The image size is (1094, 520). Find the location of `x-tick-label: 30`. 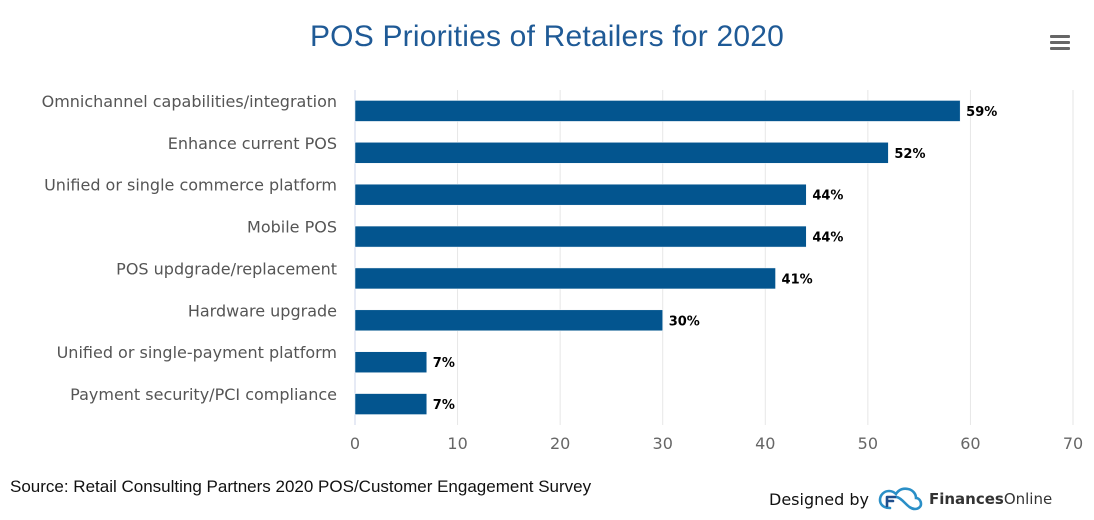

x-tick-label: 30 is located at coordinates (663, 443).